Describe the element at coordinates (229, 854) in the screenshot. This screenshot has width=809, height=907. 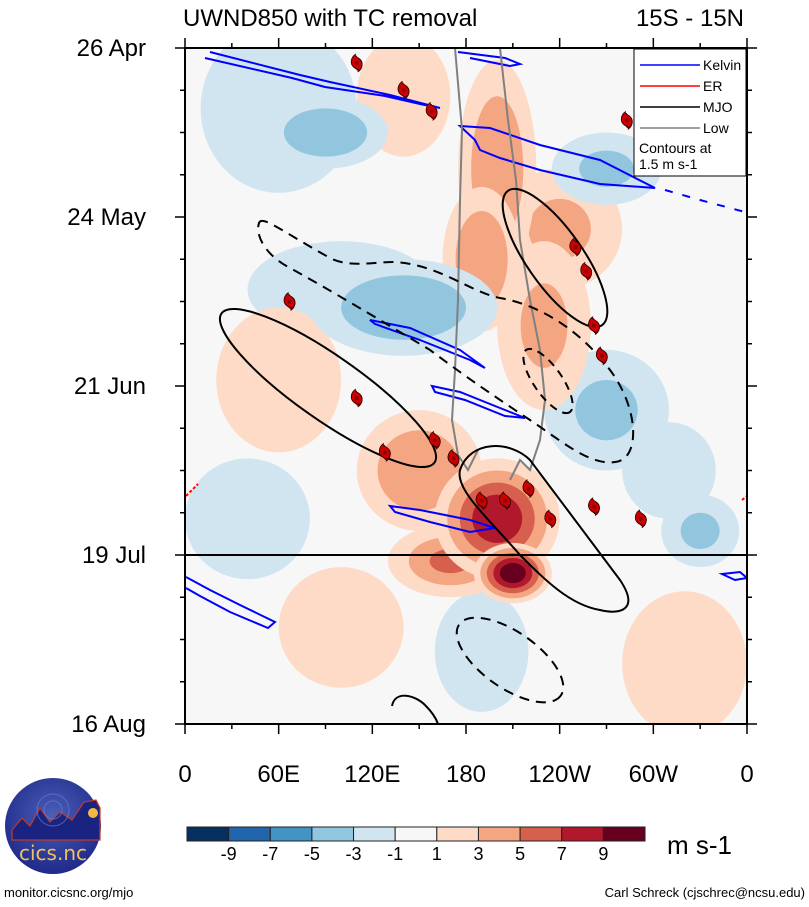
I see `colorbar-tick-label: -9` at that location.